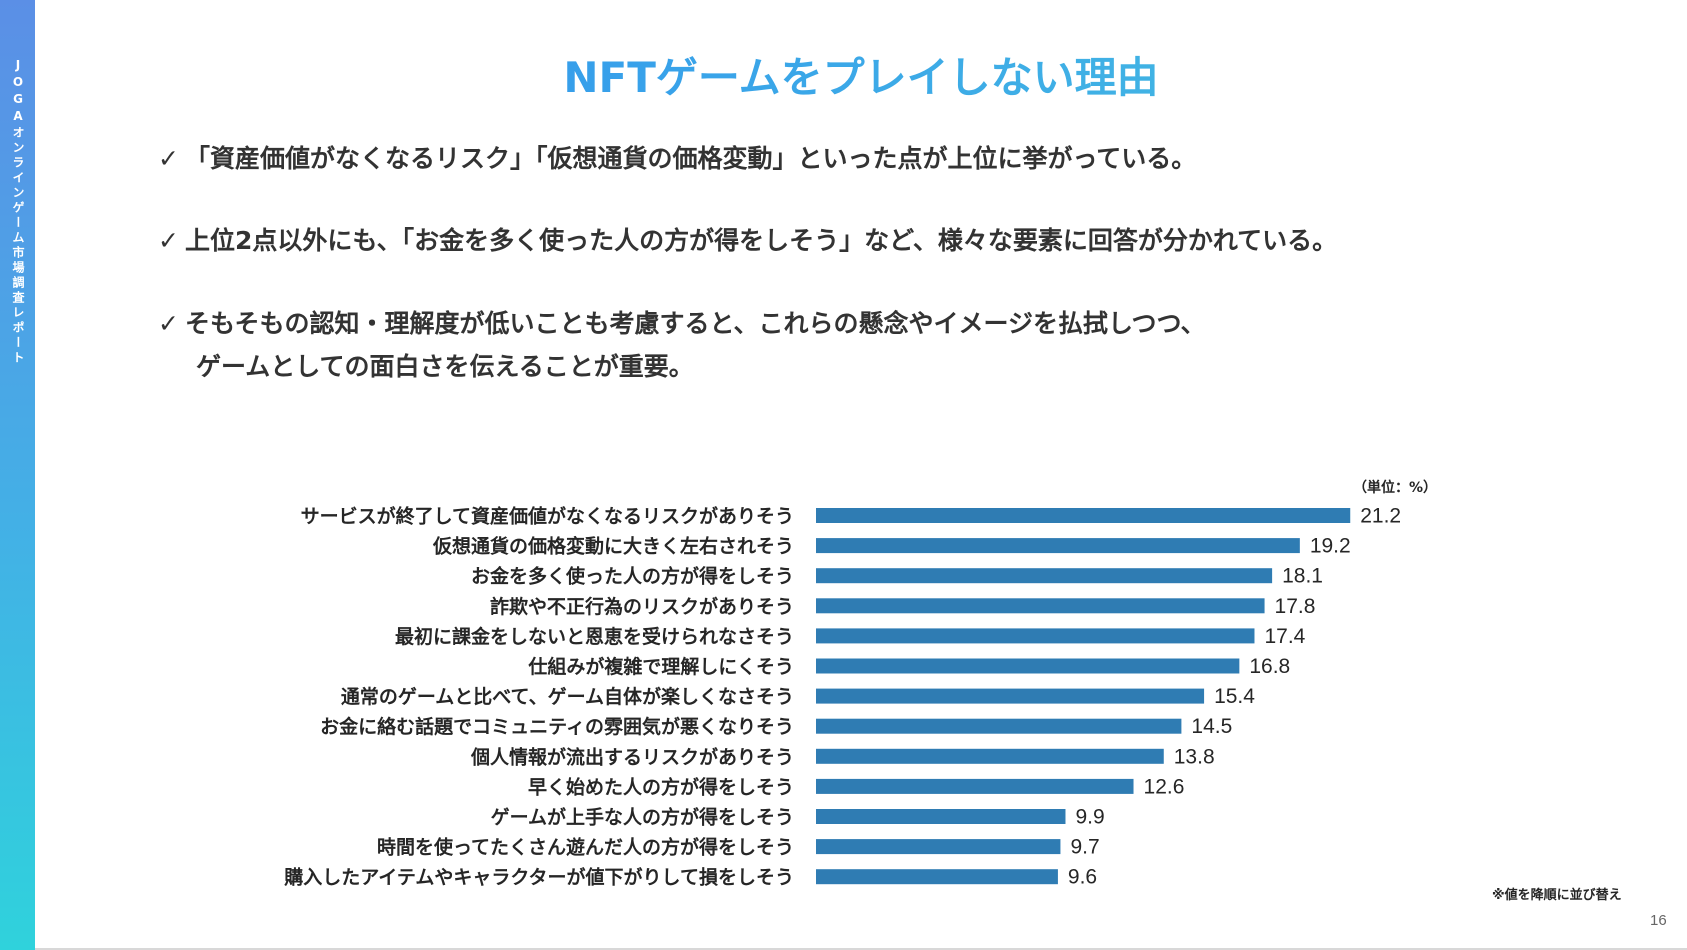 Image resolution: width=1687 pixels, height=950 pixels. Describe the element at coordinates (557, 726) in the screenshot. I see `category-label: お金に絡む話題でコミュニティの雰囲気が悪くなりそう` at that location.